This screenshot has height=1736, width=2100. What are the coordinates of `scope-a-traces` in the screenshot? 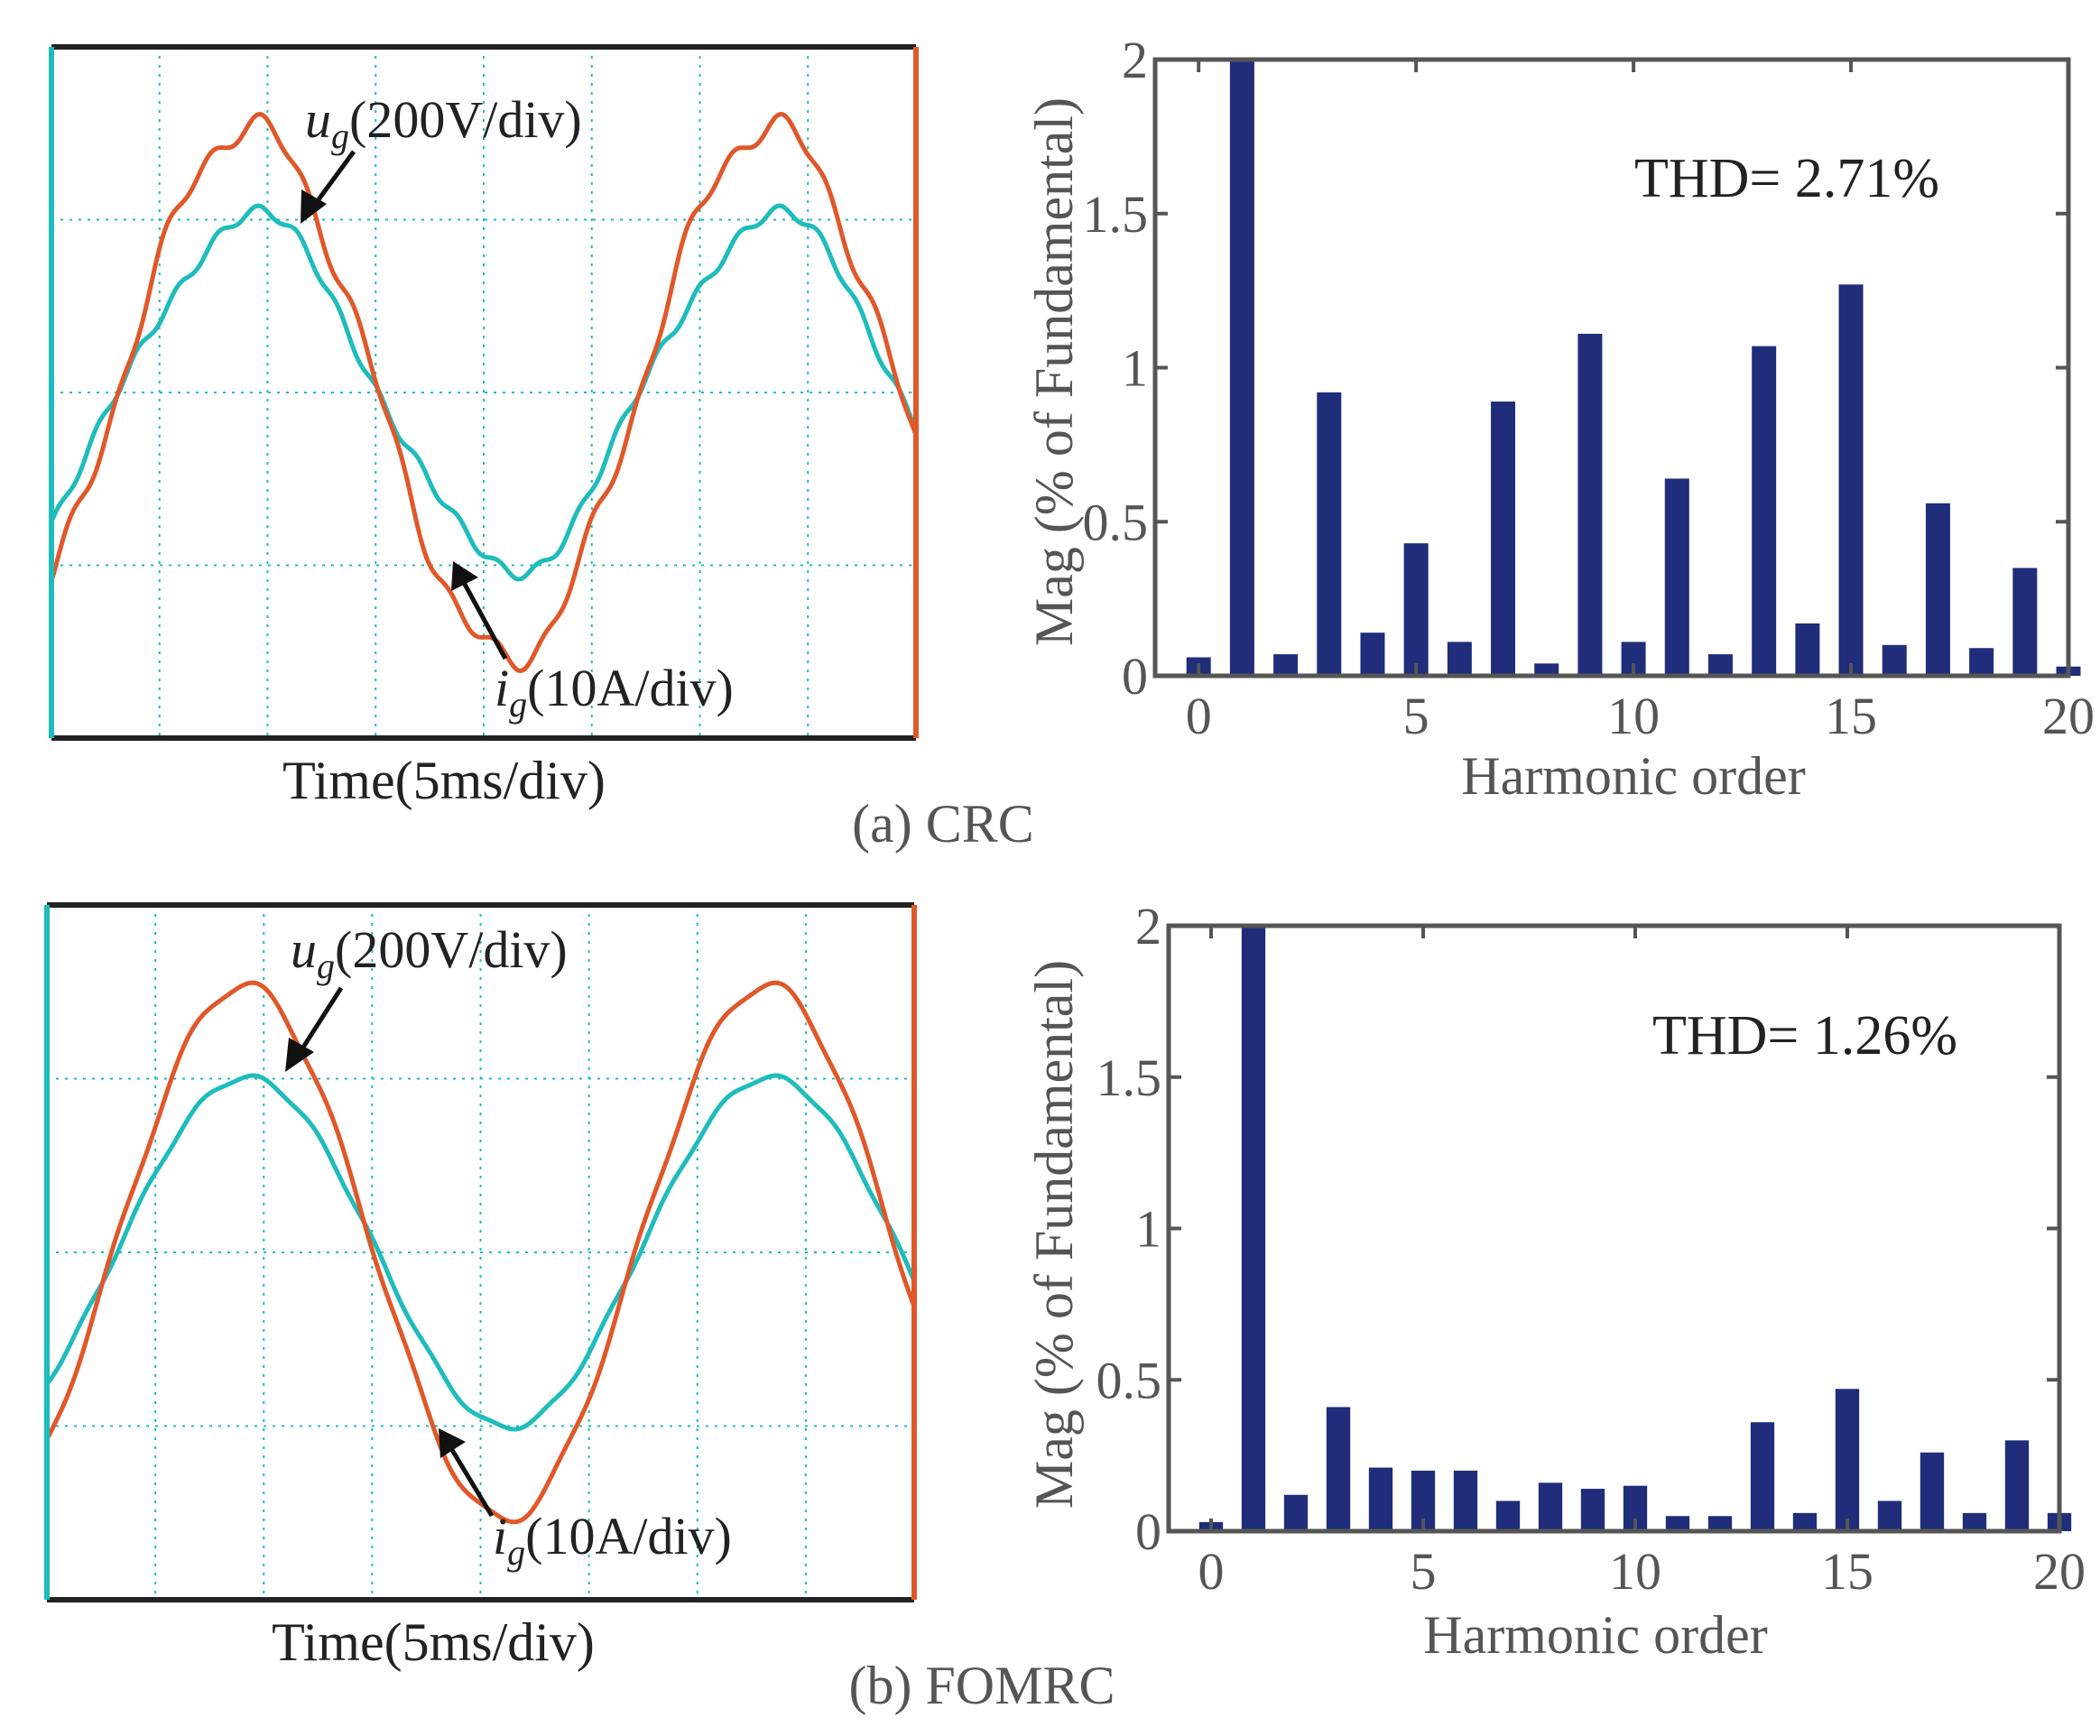 It's located at (484, 393).